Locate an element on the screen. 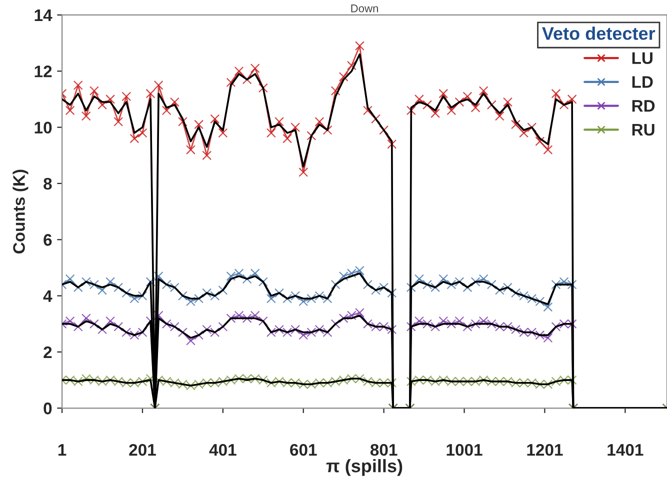 This screenshot has height=483, width=667. x-axis-title: π (spills) is located at coordinates (364, 467).